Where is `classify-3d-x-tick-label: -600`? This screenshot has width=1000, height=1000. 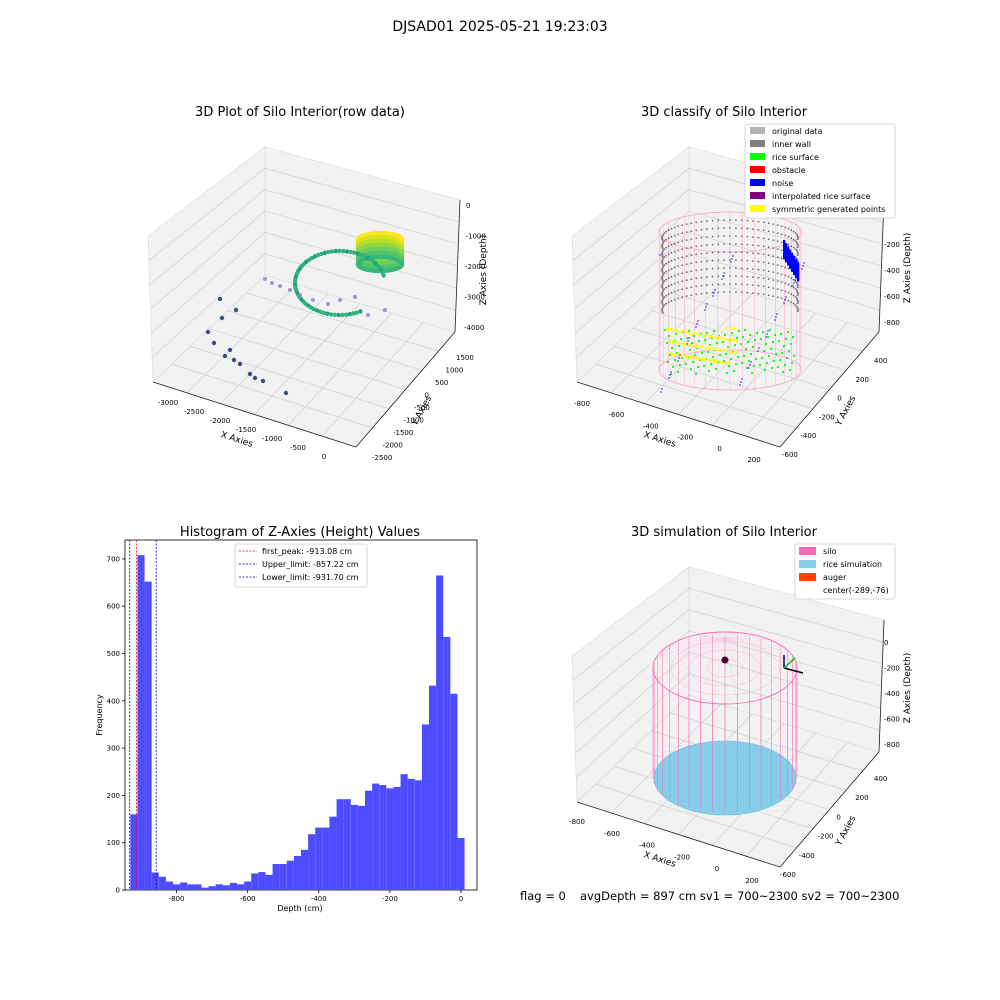 classify-3d-x-tick-label: -600 is located at coordinates (616, 415).